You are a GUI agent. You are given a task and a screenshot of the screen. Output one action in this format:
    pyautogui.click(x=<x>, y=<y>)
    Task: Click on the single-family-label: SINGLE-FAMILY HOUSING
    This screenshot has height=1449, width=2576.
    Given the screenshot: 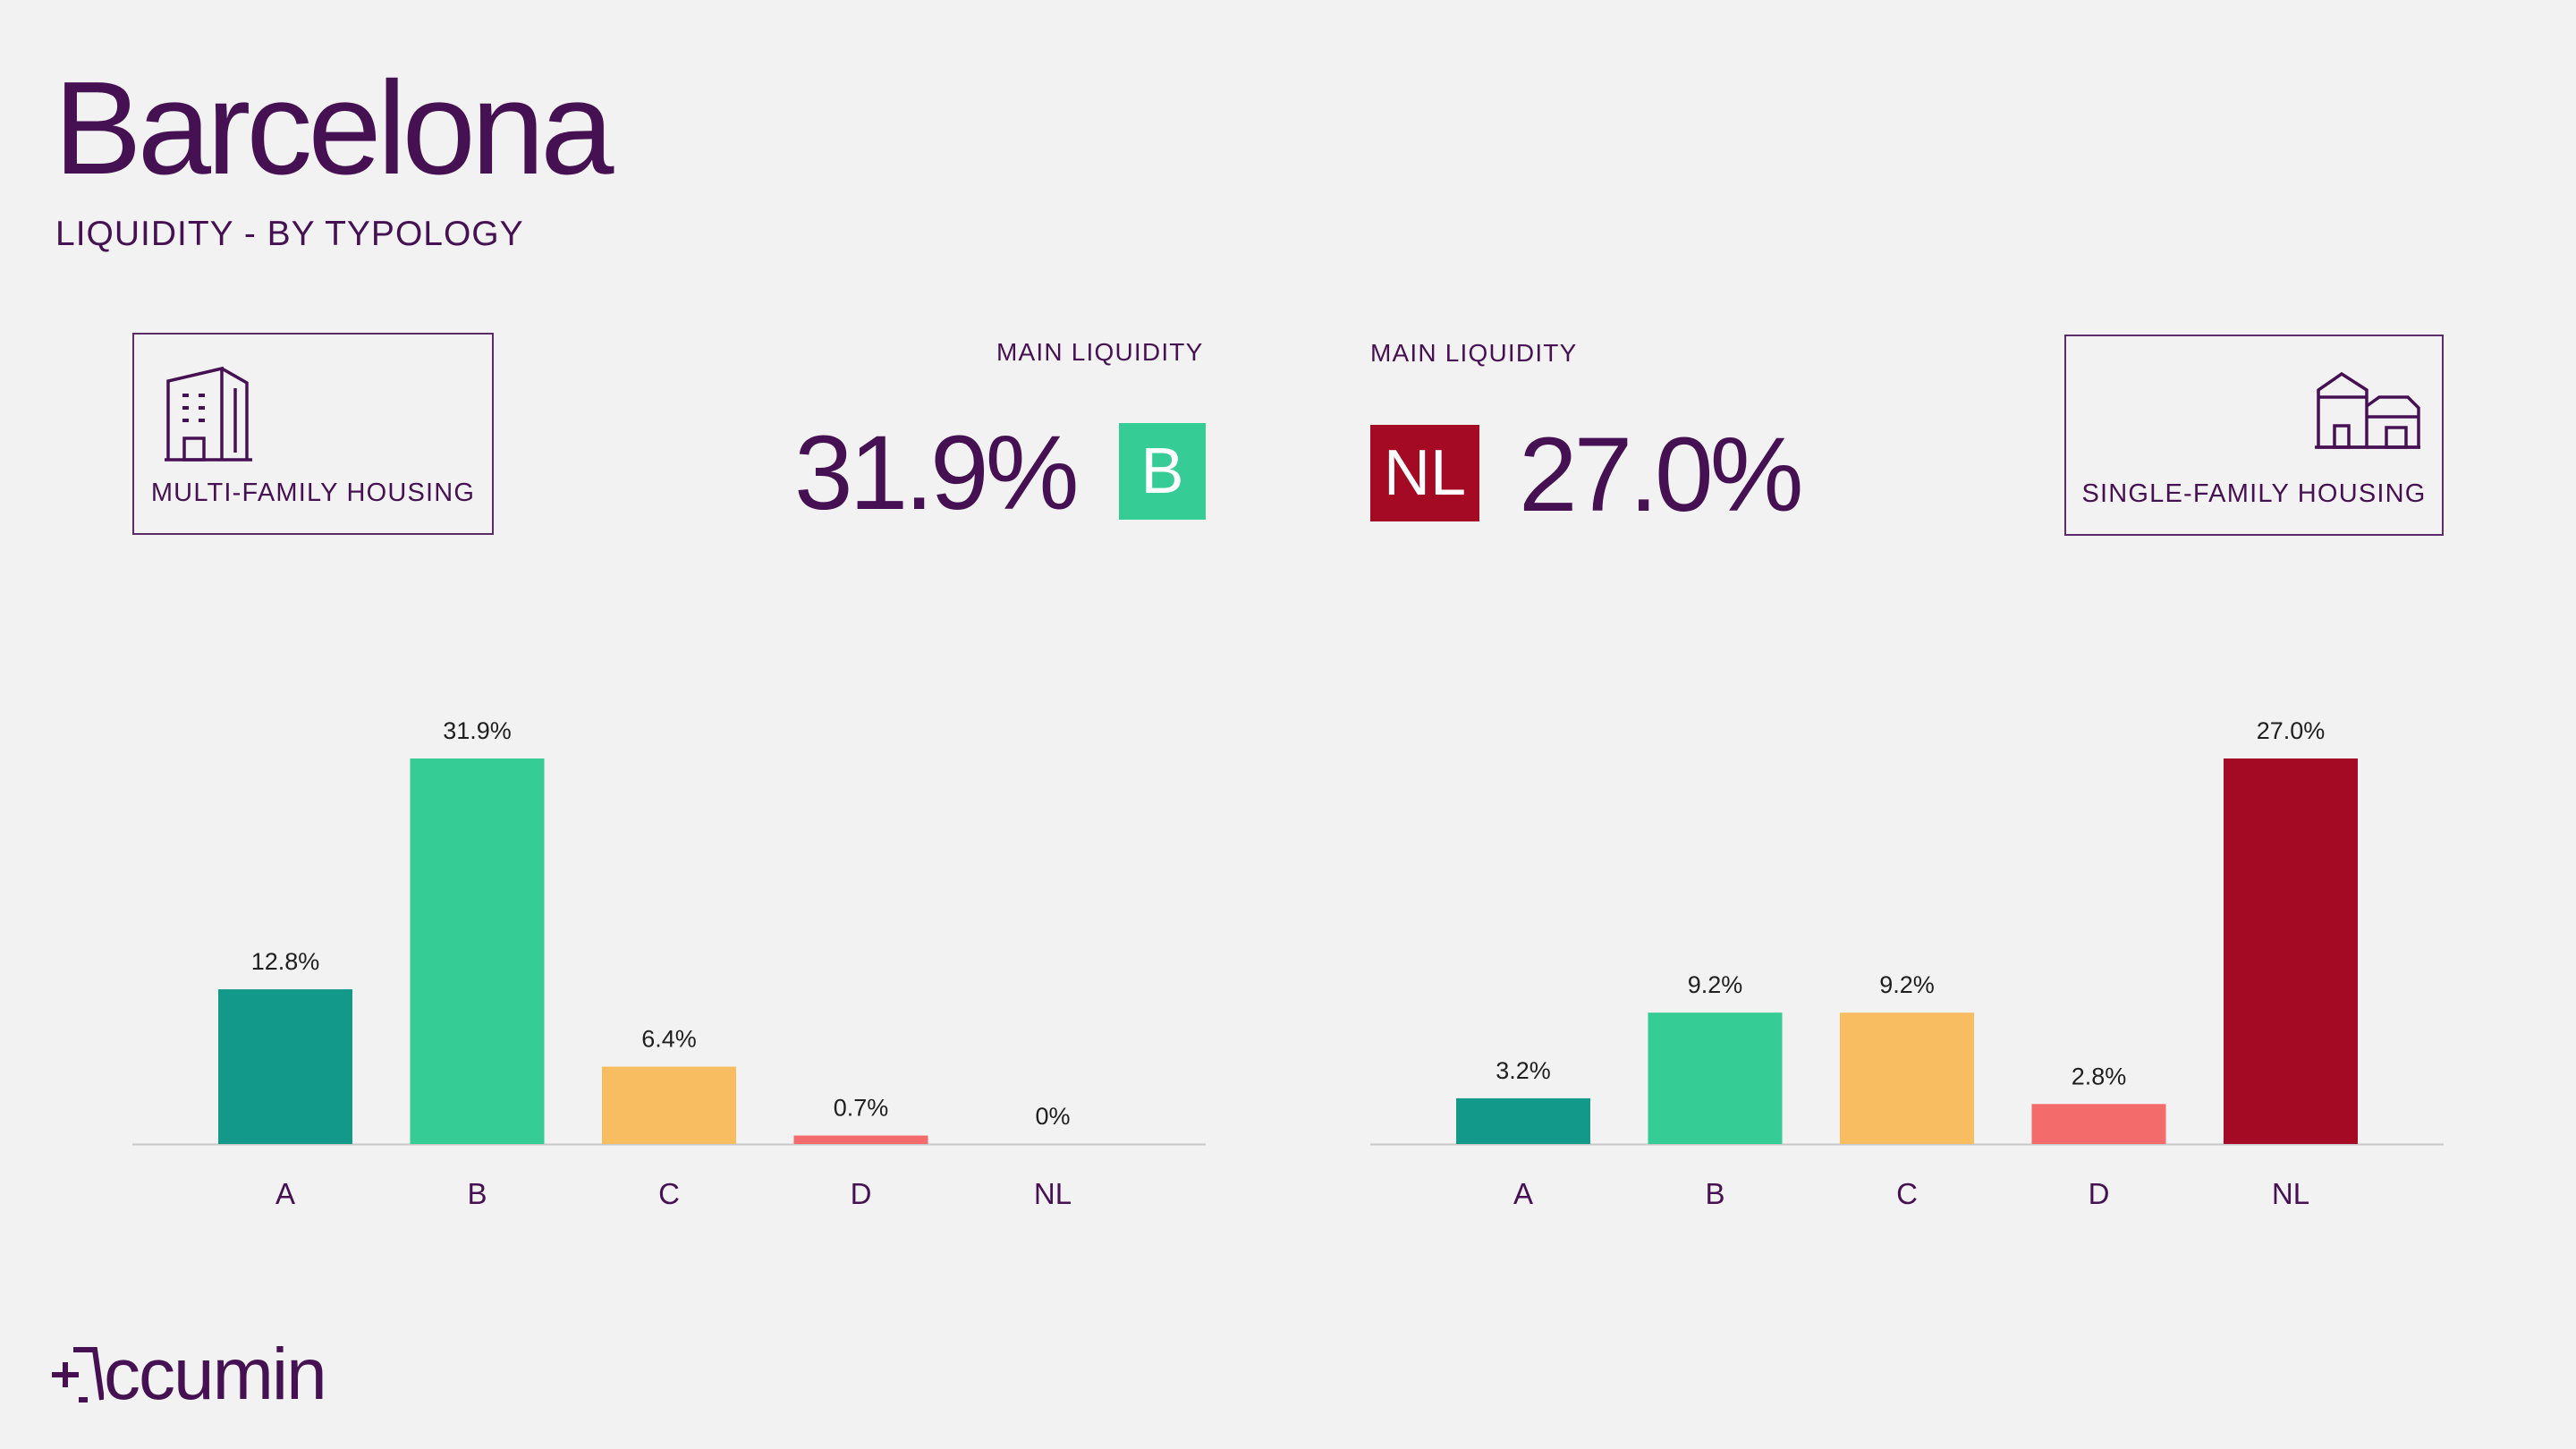 What is the action you would take?
    pyautogui.click(x=2254, y=493)
    